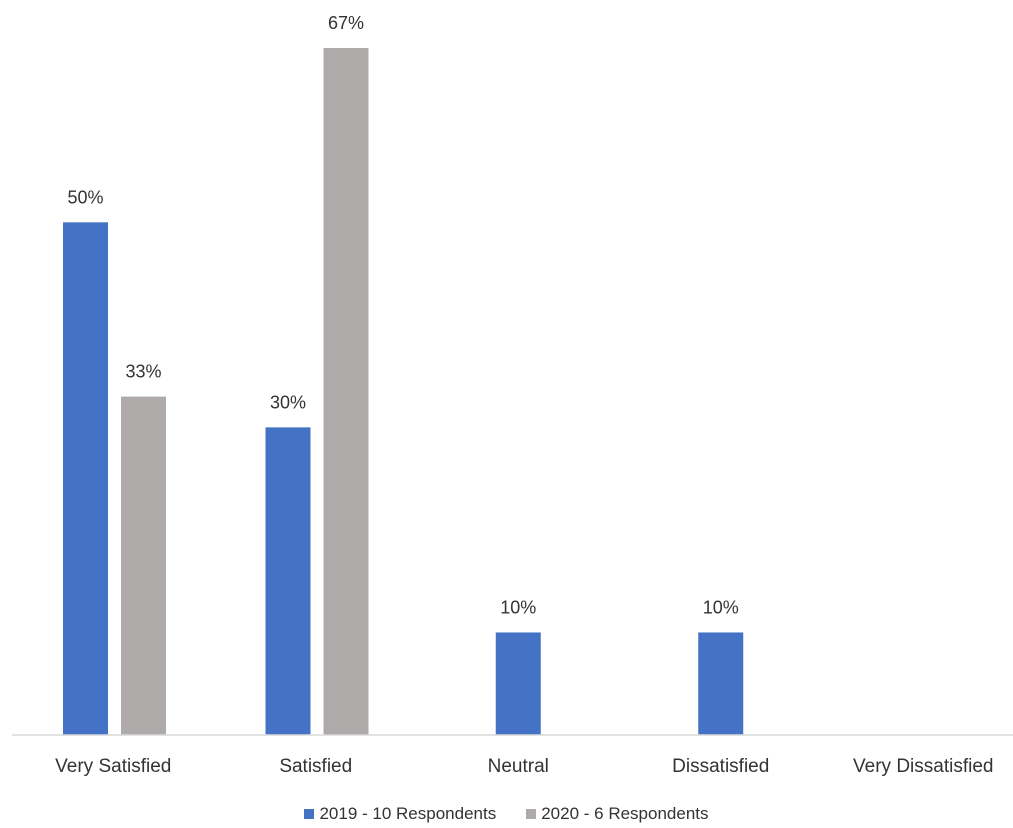  Describe the element at coordinates (315, 766) in the screenshot. I see `category-label: Satisfied` at that location.